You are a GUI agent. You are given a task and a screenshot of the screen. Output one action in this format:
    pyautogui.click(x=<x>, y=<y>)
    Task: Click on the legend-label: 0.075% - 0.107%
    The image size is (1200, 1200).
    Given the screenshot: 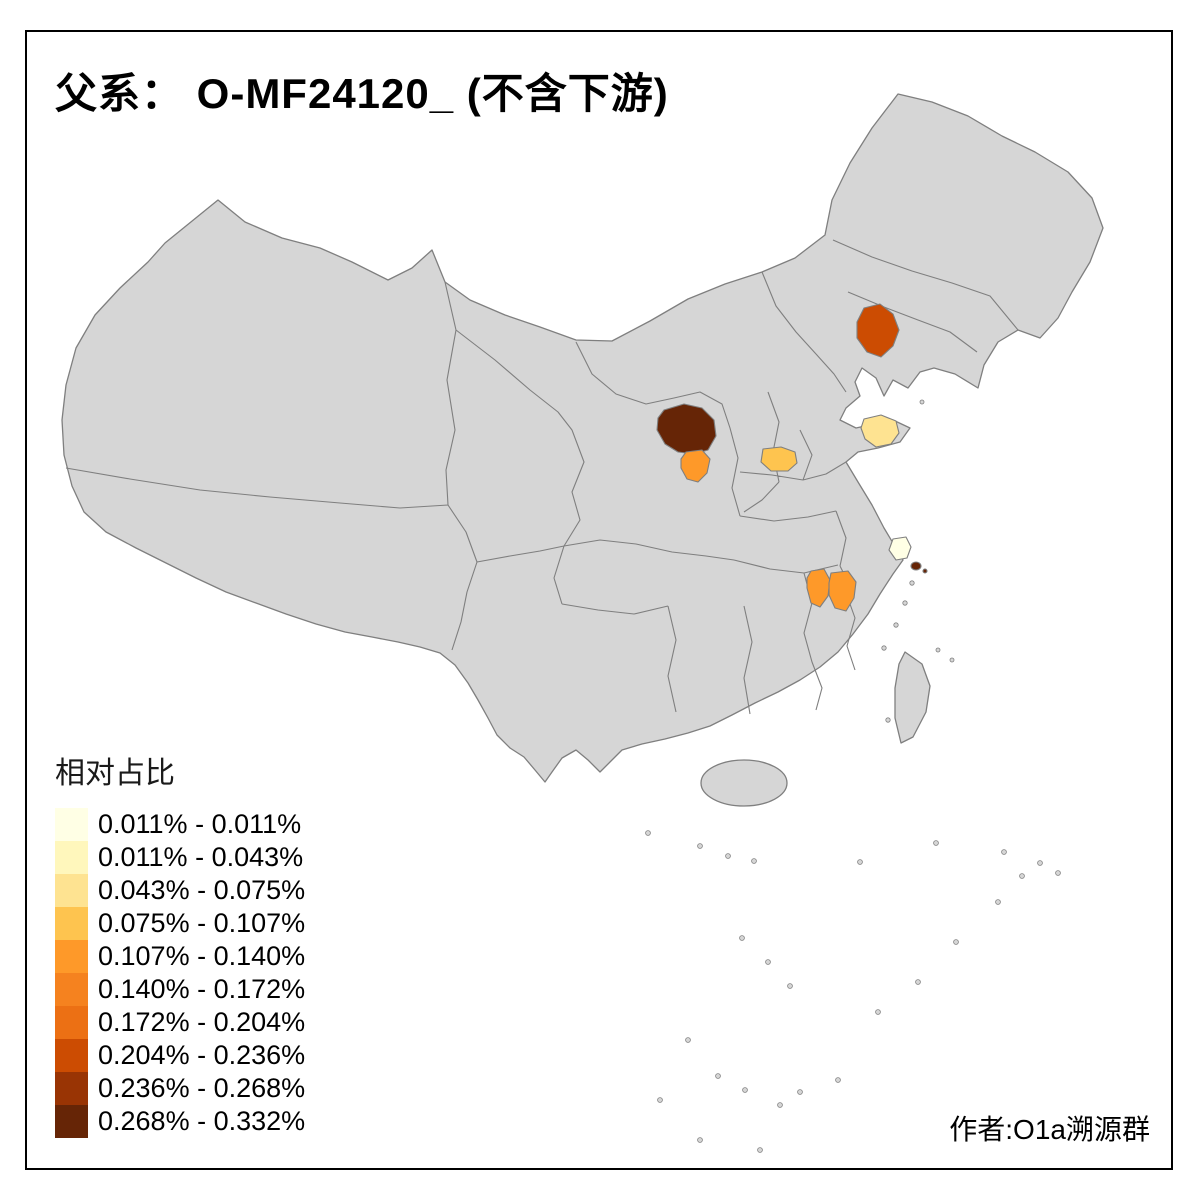 What is the action you would take?
    pyautogui.click(x=202, y=923)
    